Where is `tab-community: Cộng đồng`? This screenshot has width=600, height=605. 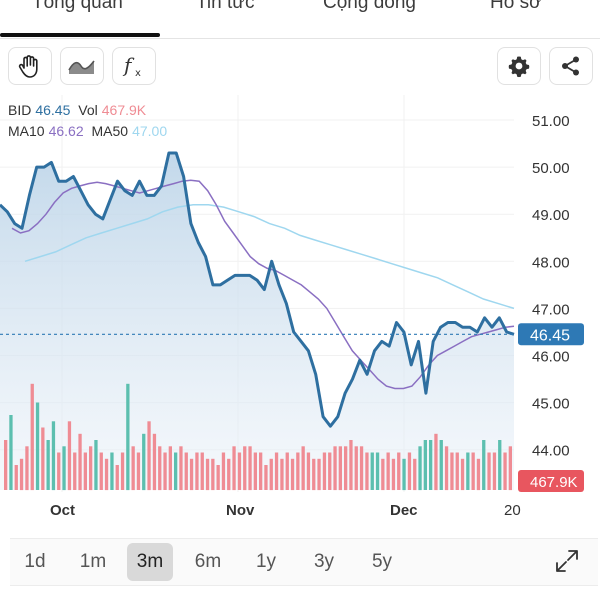 tab-community: Cộng đồng is located at coordinates (369, 6).